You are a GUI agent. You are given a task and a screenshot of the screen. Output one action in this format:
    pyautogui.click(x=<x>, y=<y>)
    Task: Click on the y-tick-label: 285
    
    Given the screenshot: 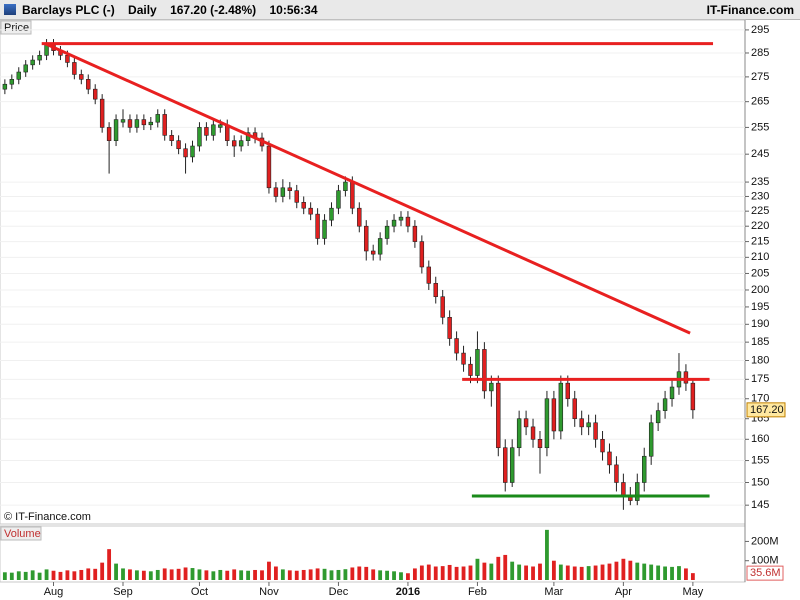 What is the action you would take?
    pyautogui.click(x=760, y=53)
    